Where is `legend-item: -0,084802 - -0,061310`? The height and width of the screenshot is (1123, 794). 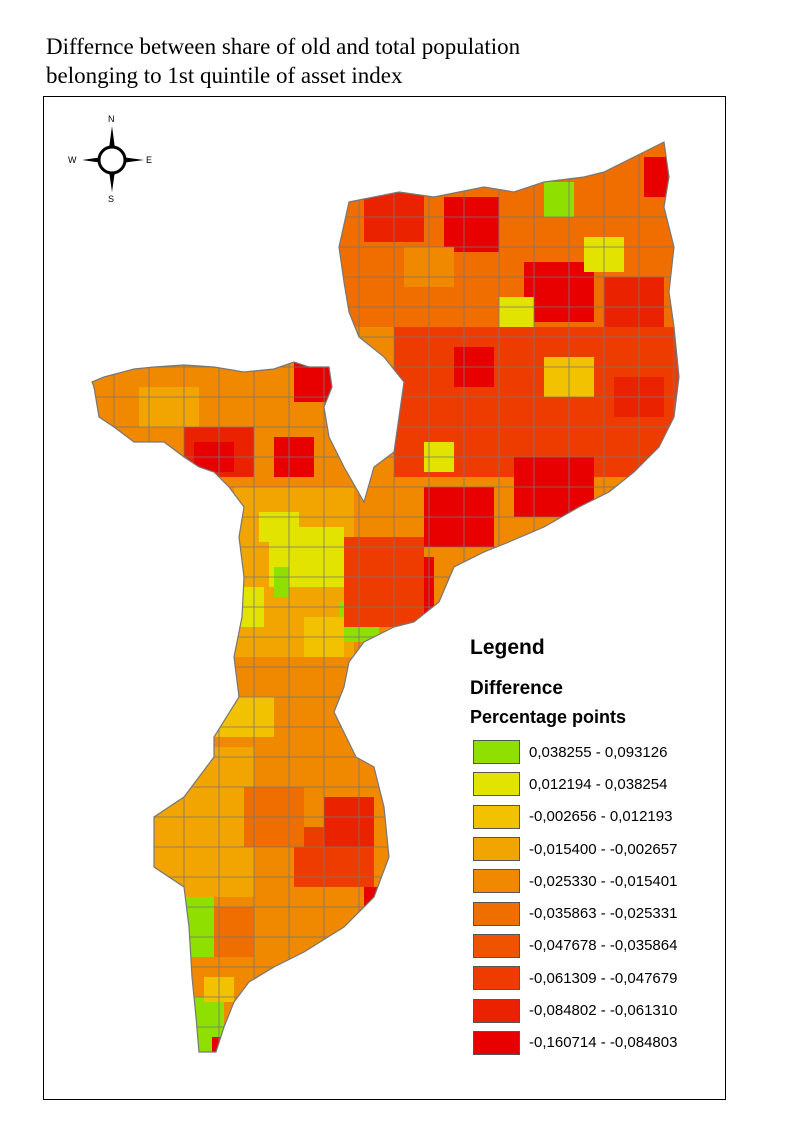
legend-item: -0,084802 - -0,061310 is located at coordinates (595, 1010).